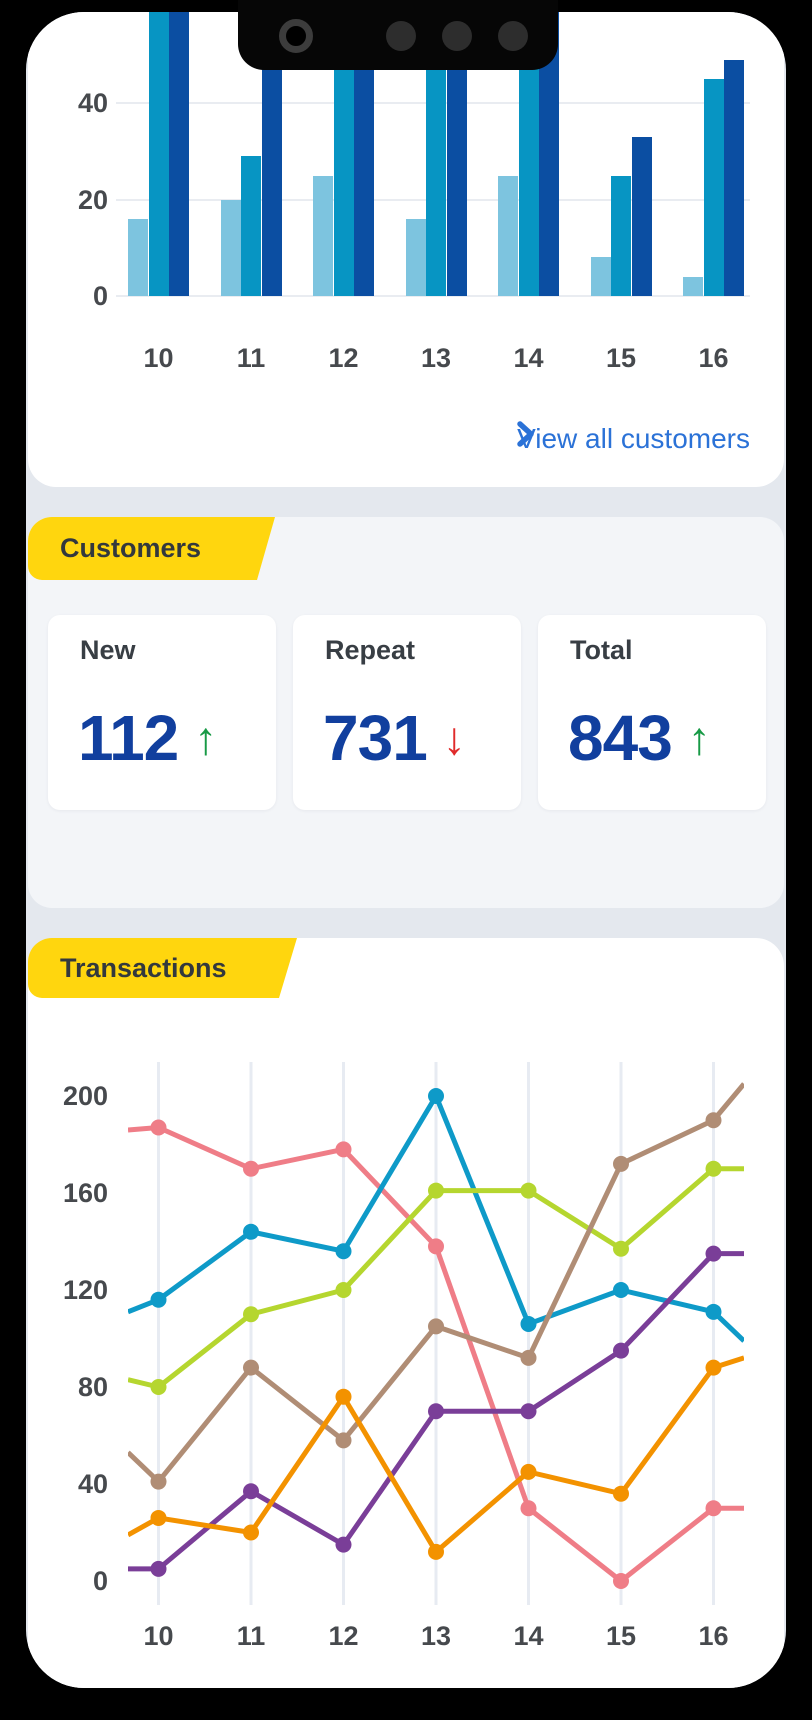 This screenshot has height=1720, width=812. I want to click on line-y-axis-label: 160, so click(85, 1193).